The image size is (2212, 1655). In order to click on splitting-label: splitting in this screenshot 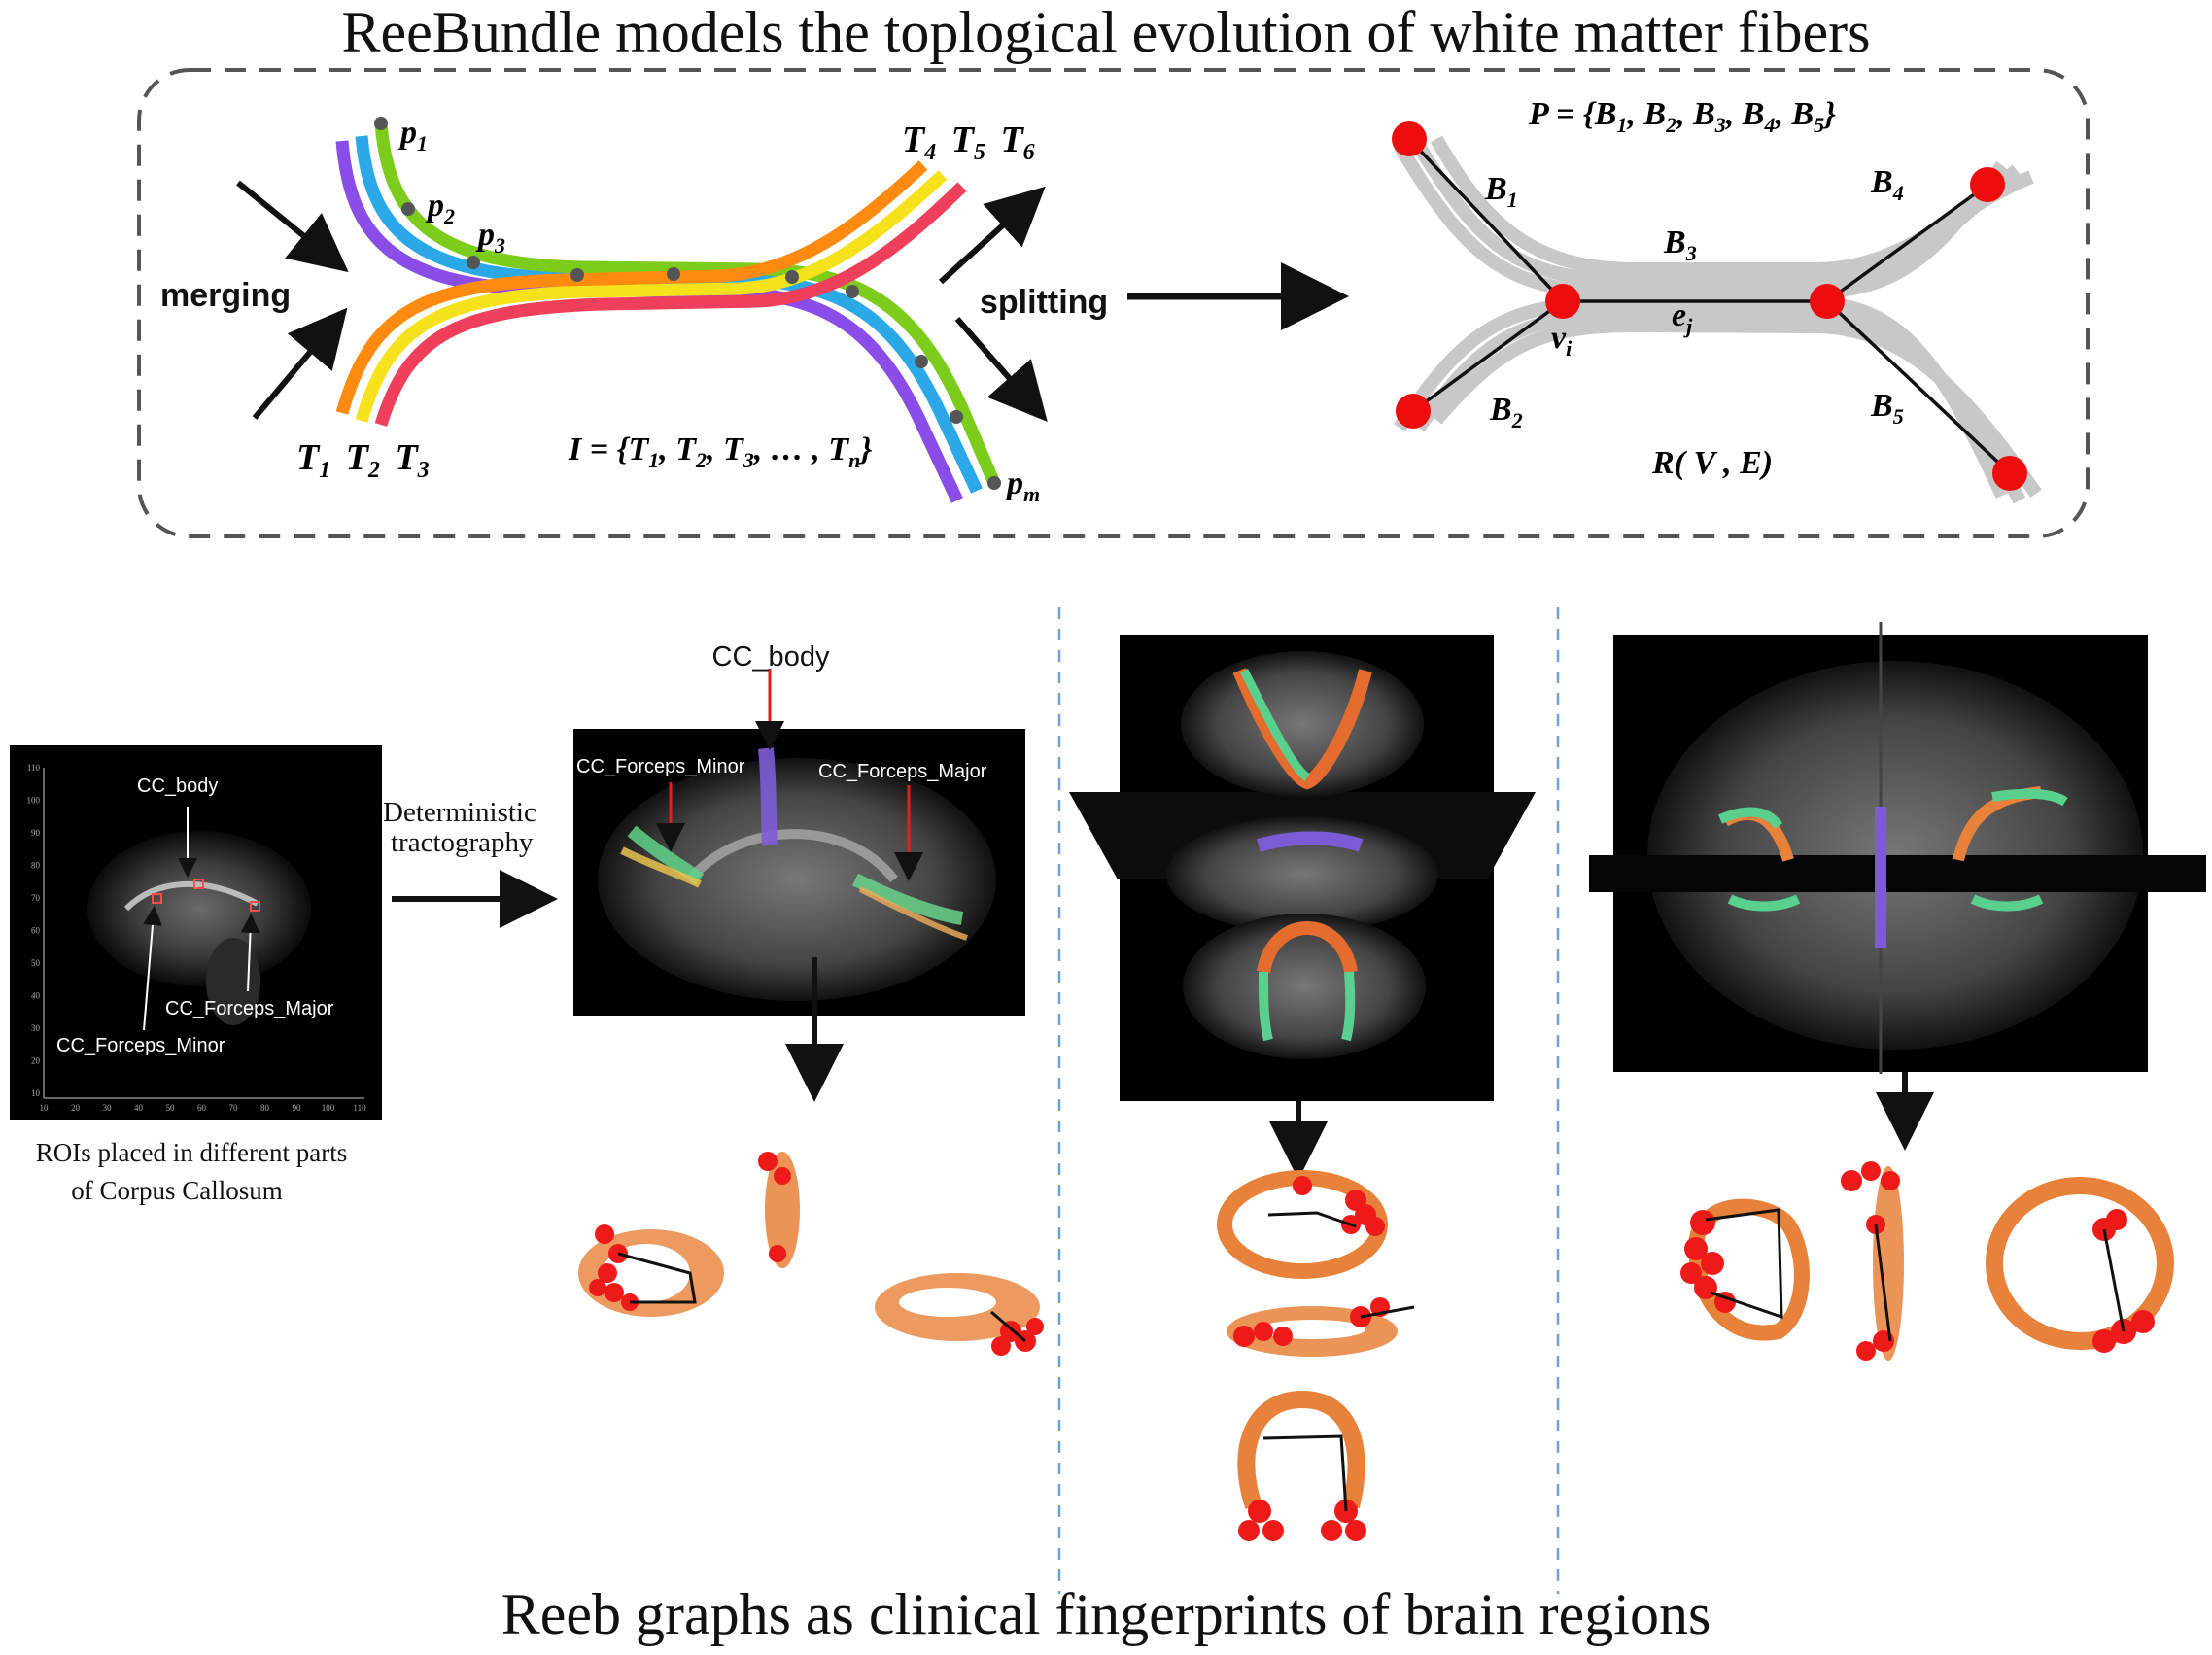, I will do `click(1044, 302)`.